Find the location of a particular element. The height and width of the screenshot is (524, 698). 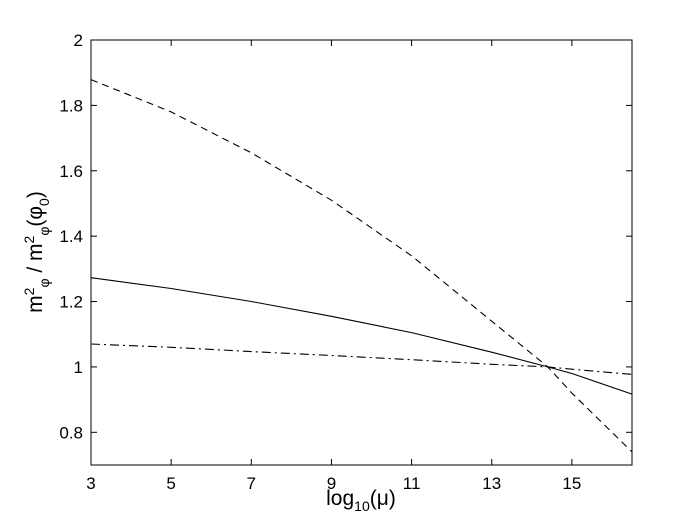

y-tick-label: 1.4 is located at coordinates (71, 236).